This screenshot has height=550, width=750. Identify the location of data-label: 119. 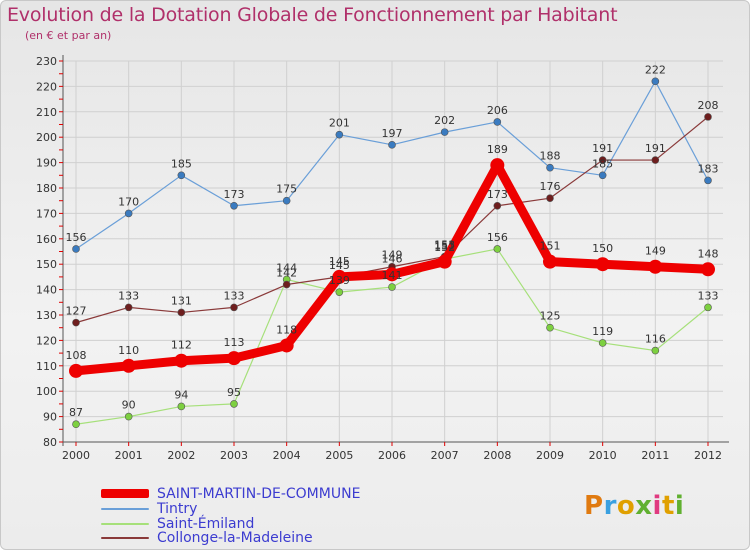
(602, 331).